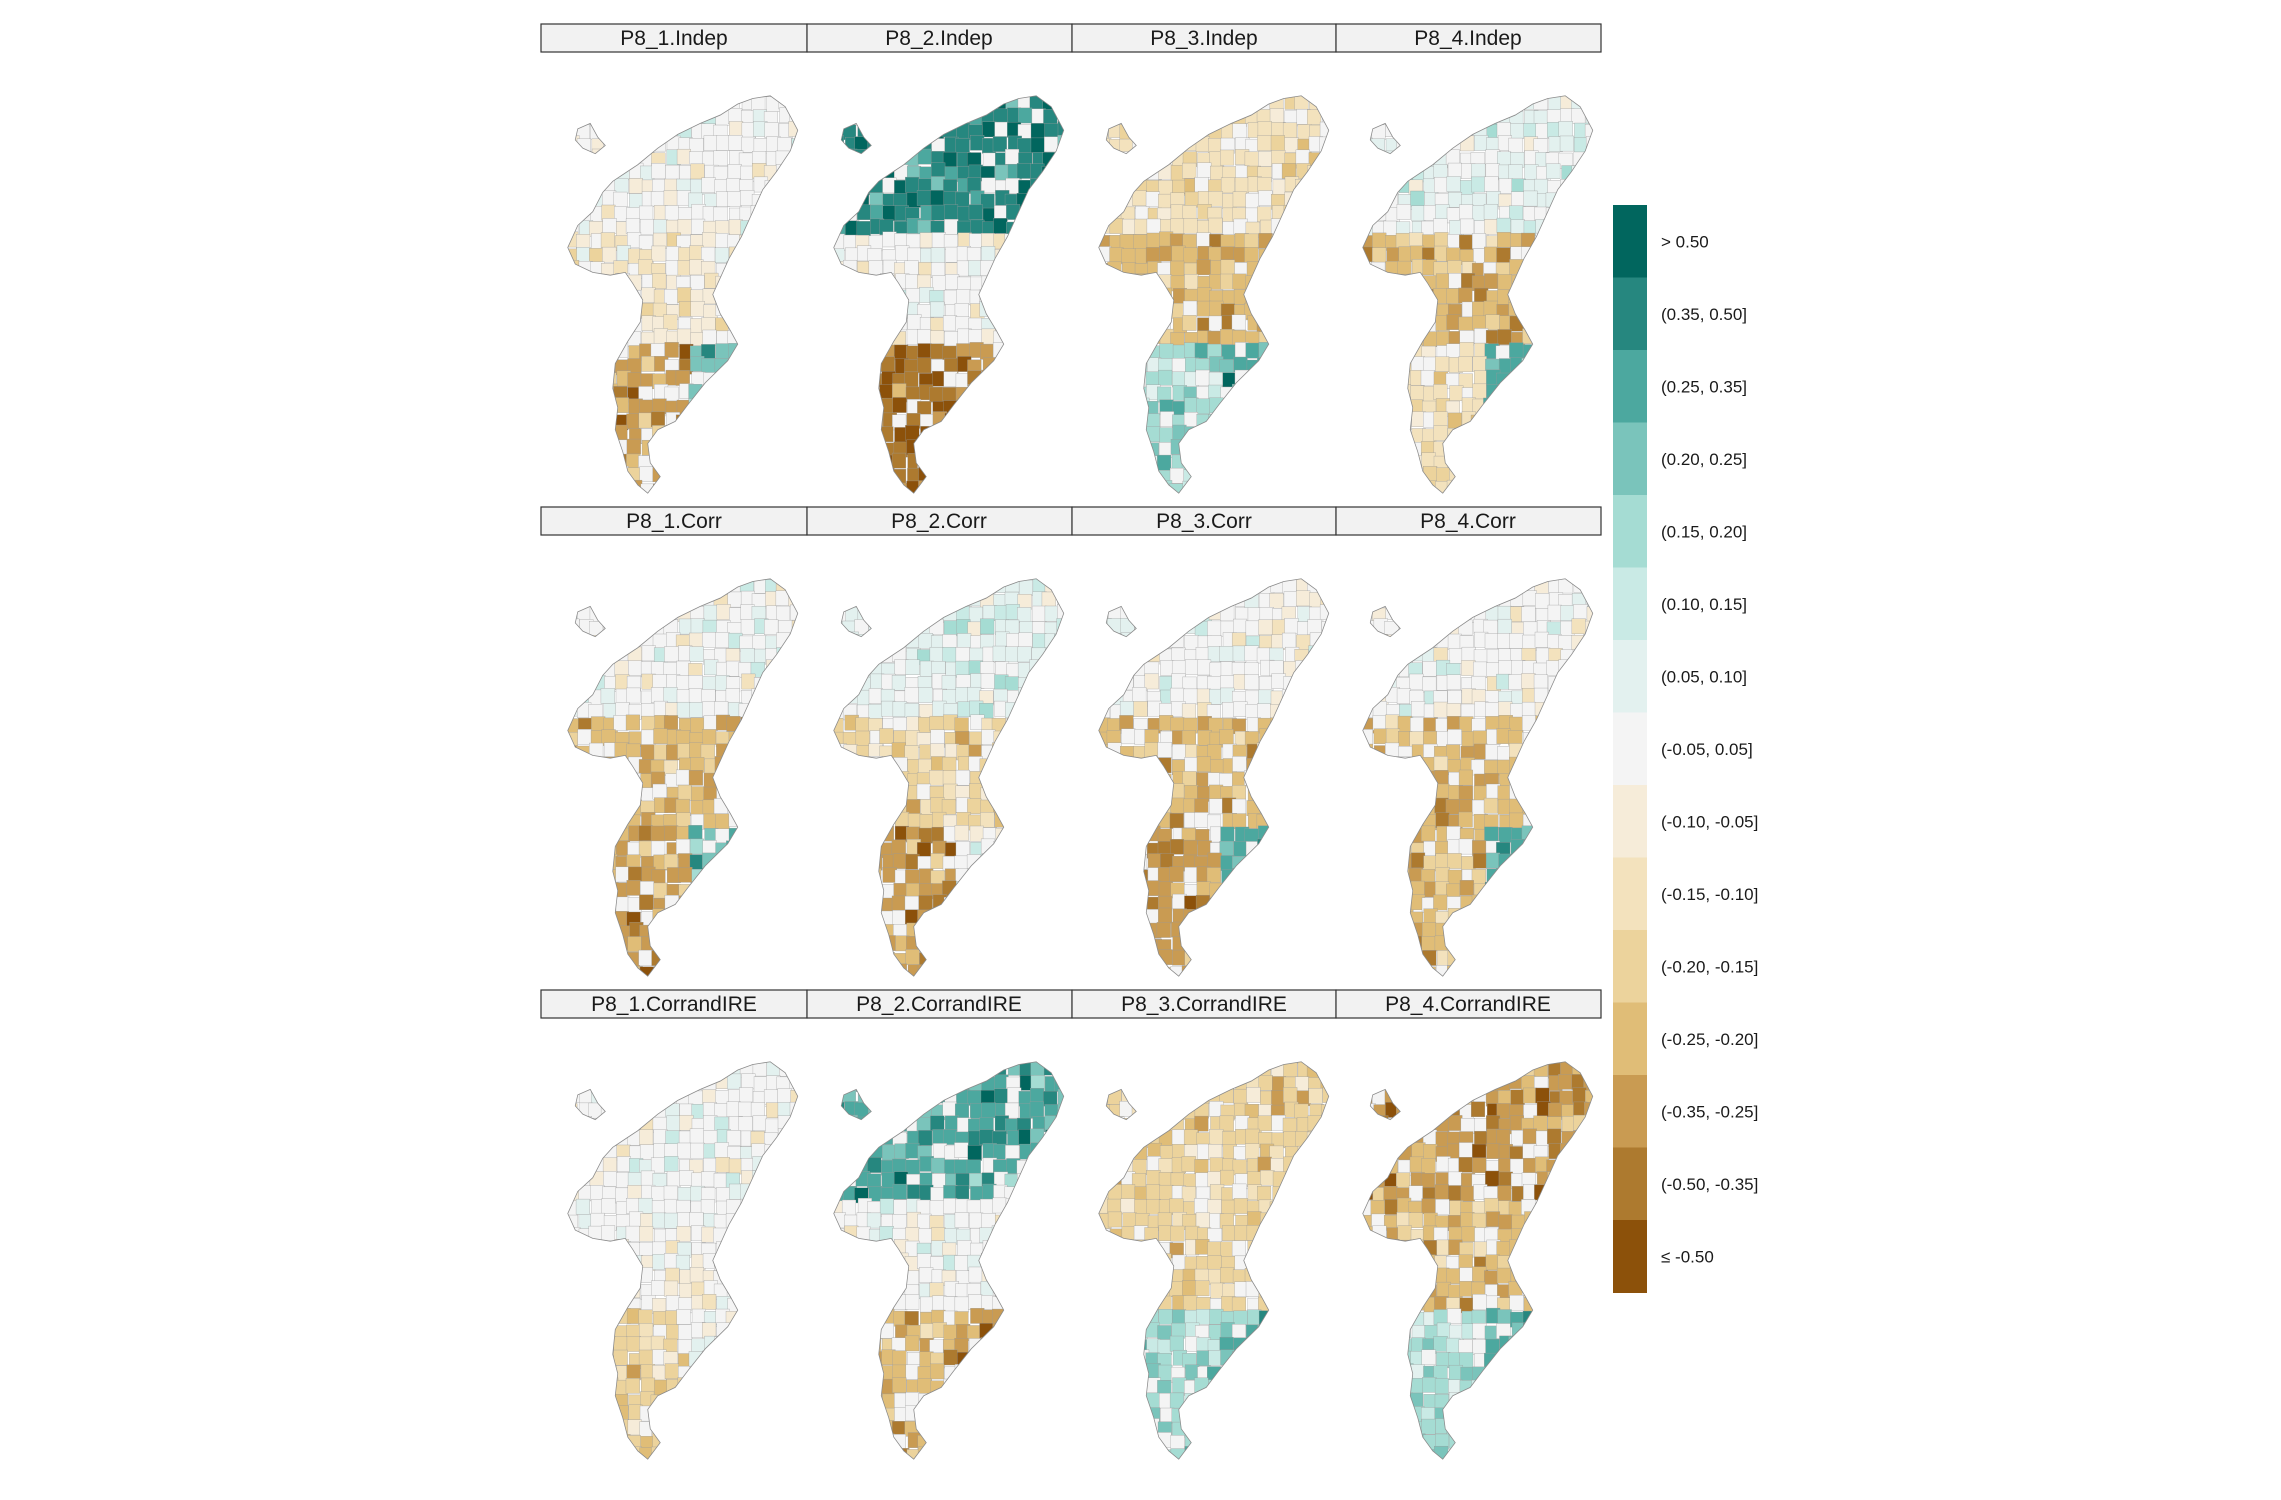  I want to click on map-panel, so click(1478, 777).